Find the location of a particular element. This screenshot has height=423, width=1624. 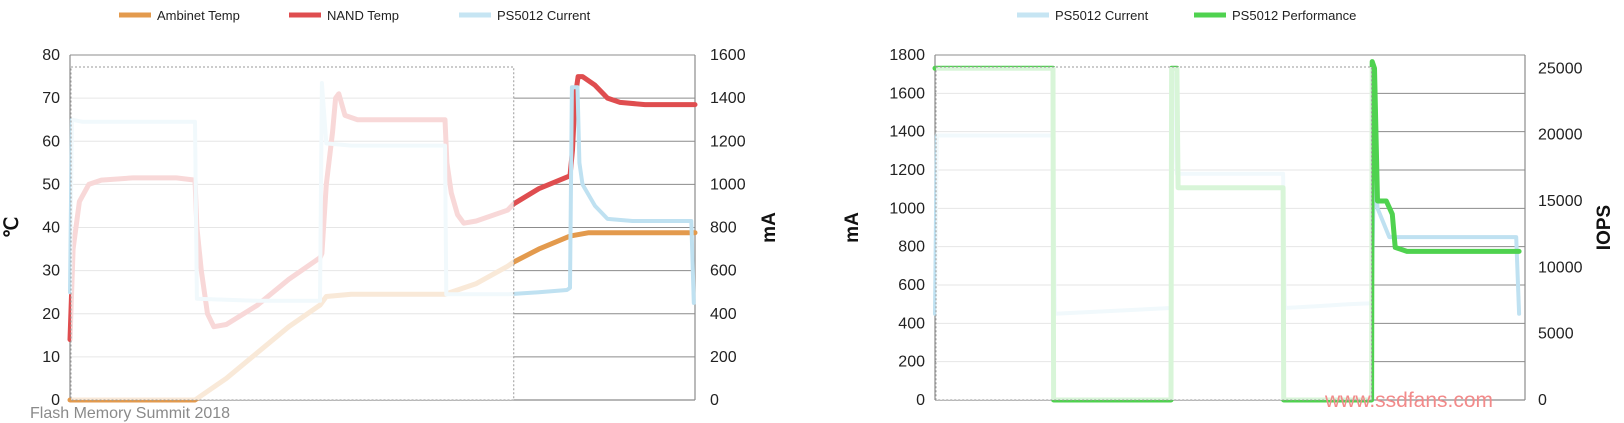

legend-label-ambinet-temp: Ambinet Temp is located at coordinates (198, 15).